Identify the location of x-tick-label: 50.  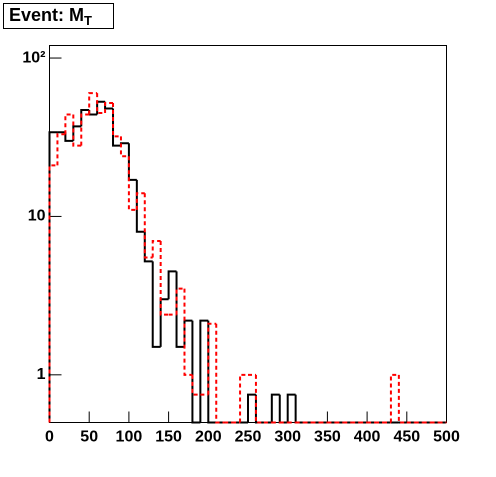
(89, 437).